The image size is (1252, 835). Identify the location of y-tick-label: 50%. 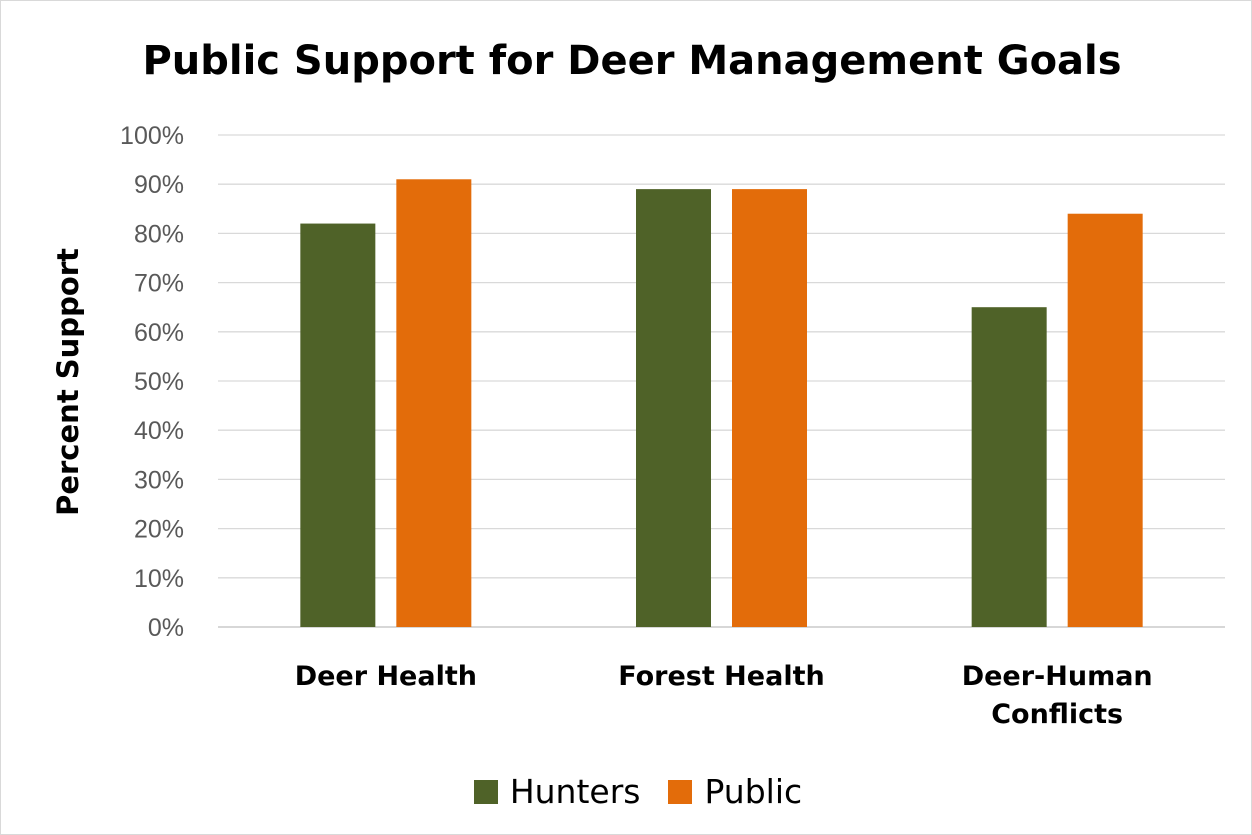
(159, 382).